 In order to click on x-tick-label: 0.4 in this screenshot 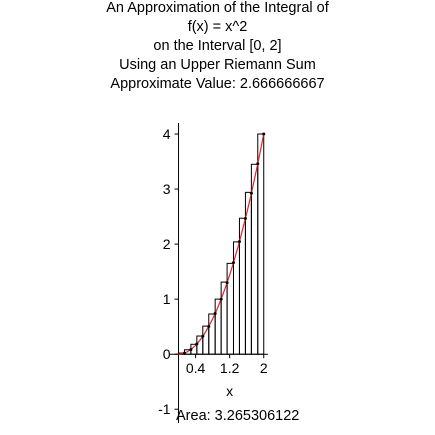, I will do `click(196, 368)`.